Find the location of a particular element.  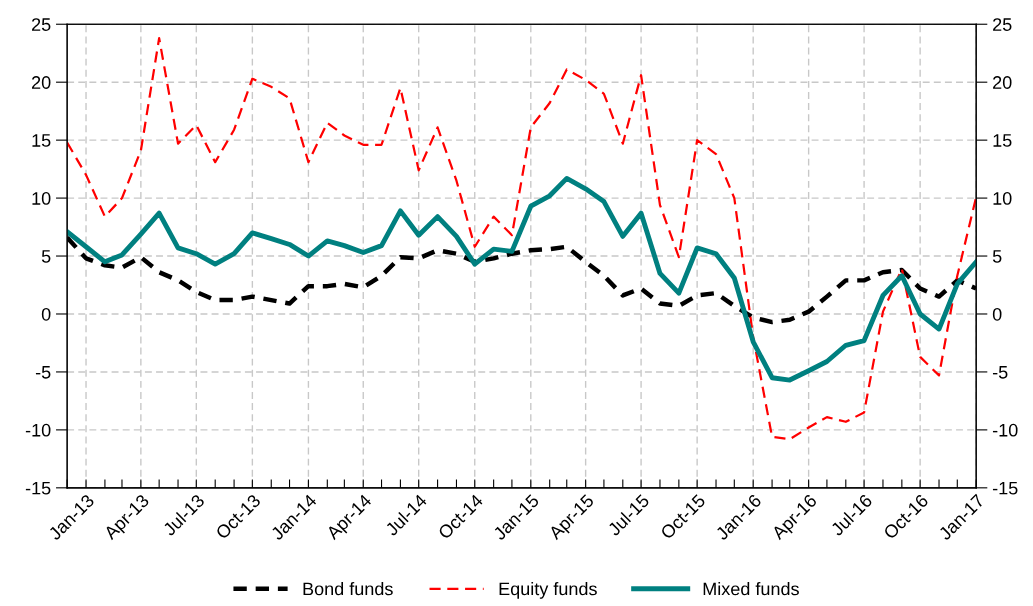

y2-tick-label: 20 is located at coordinates (1002, 82).